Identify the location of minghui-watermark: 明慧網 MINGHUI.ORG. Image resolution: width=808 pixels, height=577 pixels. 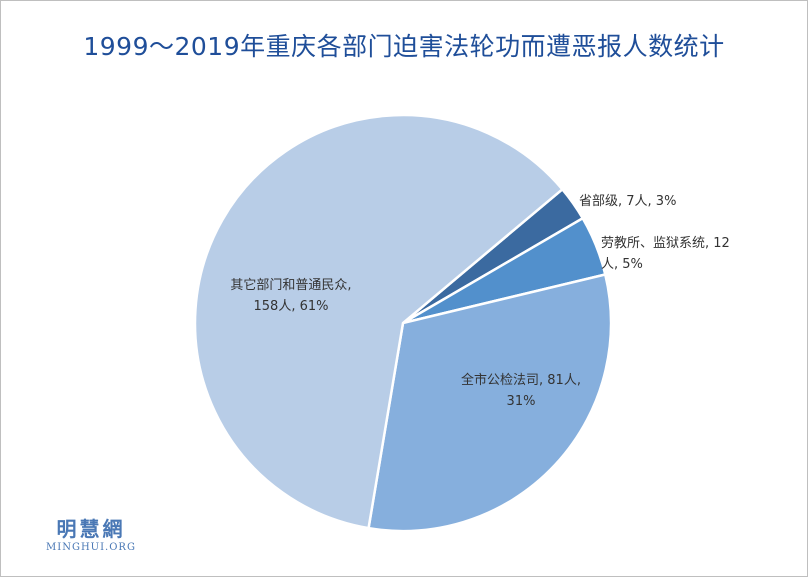
(91, 533).